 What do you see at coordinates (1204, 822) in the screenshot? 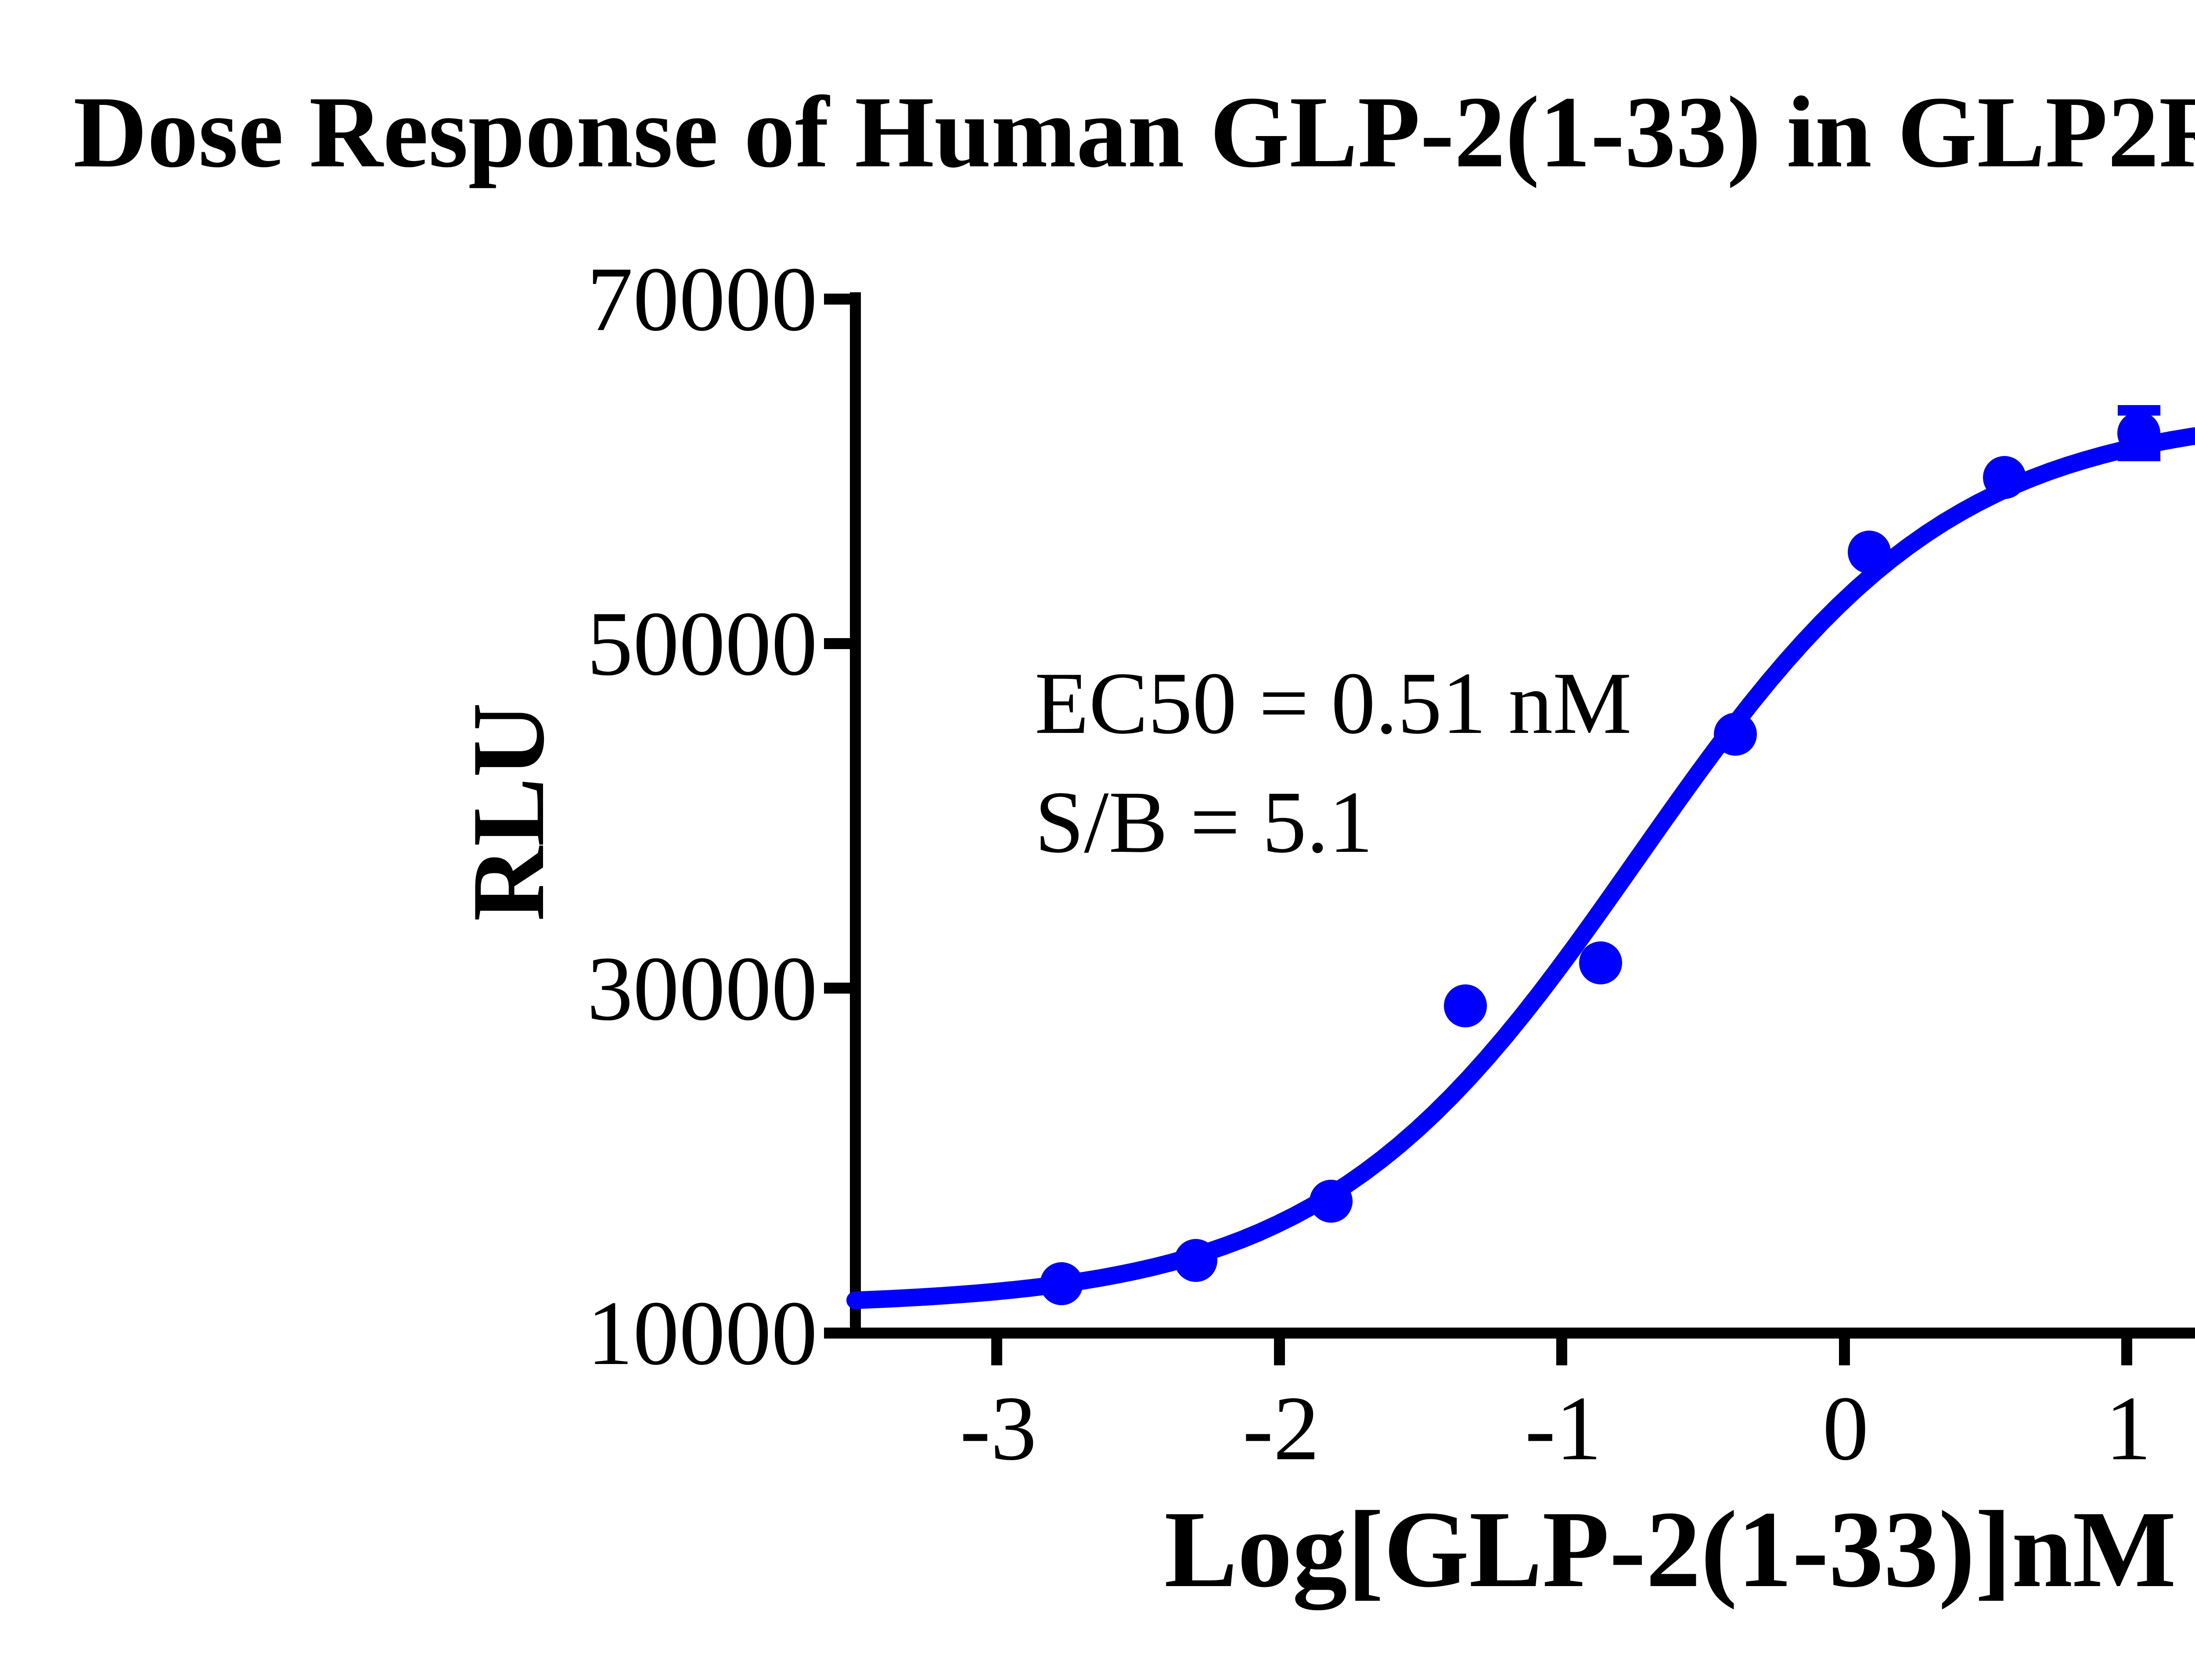
I see `svg-text: S/B = 5.1` at bounding box center [1204, 822].